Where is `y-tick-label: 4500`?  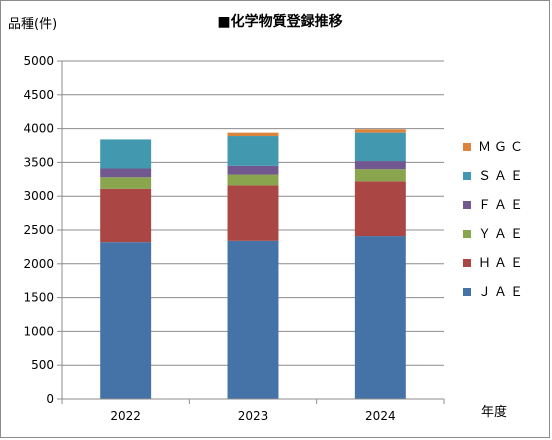 y-tick-label: 4500 is located at coordinates (38, 95).